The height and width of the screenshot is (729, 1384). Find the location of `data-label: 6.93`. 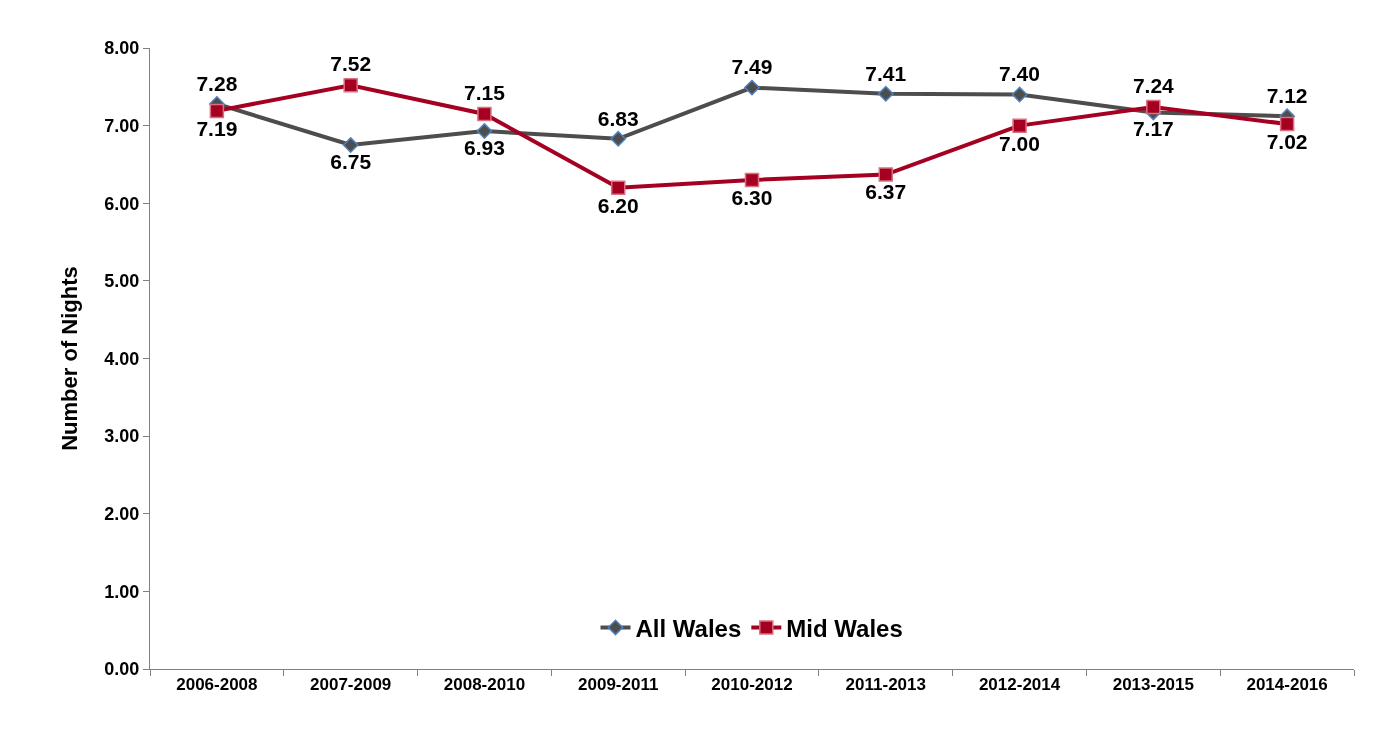

data-label: 6.93 is located at coordinates (484, 147).